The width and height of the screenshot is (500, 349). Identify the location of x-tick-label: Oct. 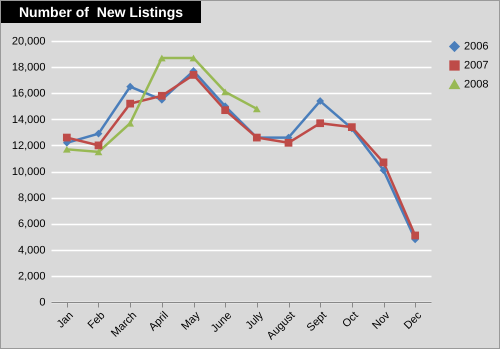
(350, 320).